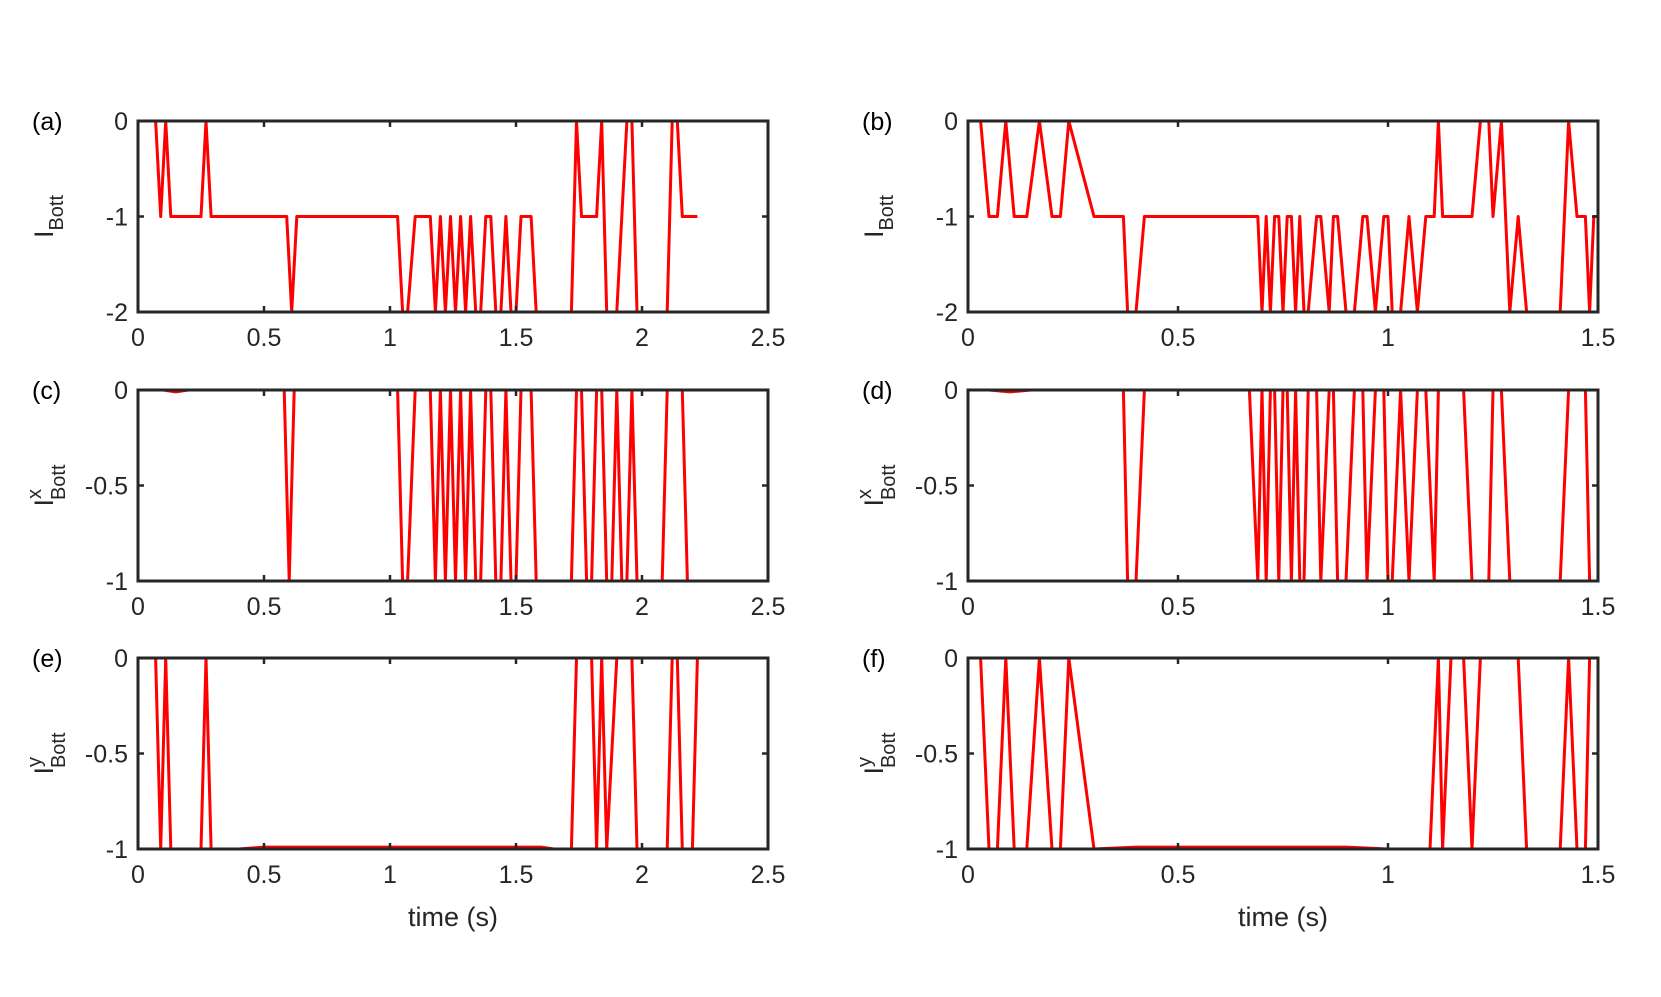 This screenshot has height=997, width=1661. Describe the element at coordinates (121, 659) in the screenshot. I see `y-tick-label-e: 0` at that location.